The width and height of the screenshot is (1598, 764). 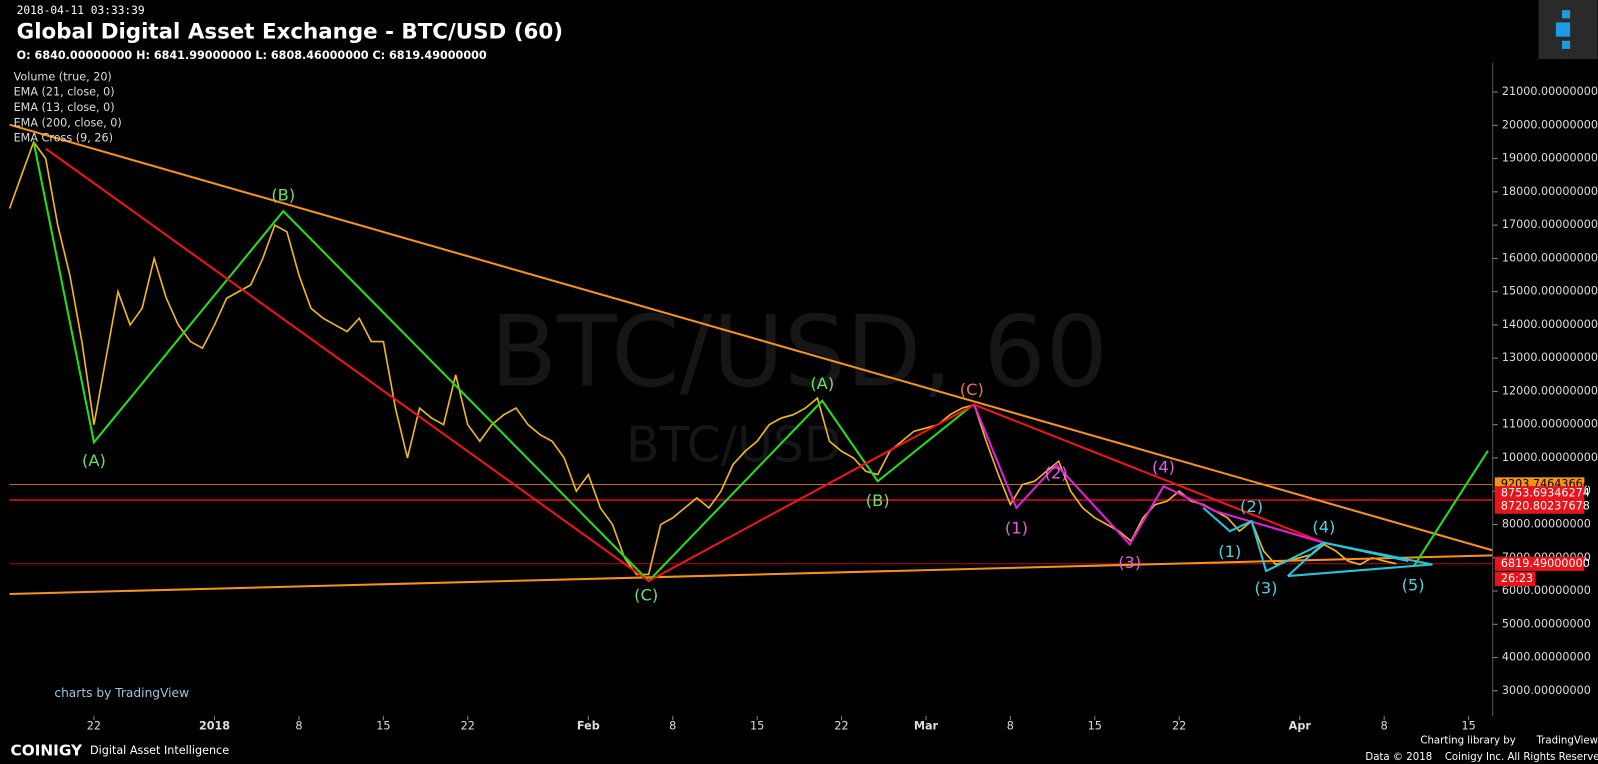 What do you see at coordinates (1300, 725) in the screenshot?
I see `x-tick-label: Apr` at bounding box center [1300, 725].